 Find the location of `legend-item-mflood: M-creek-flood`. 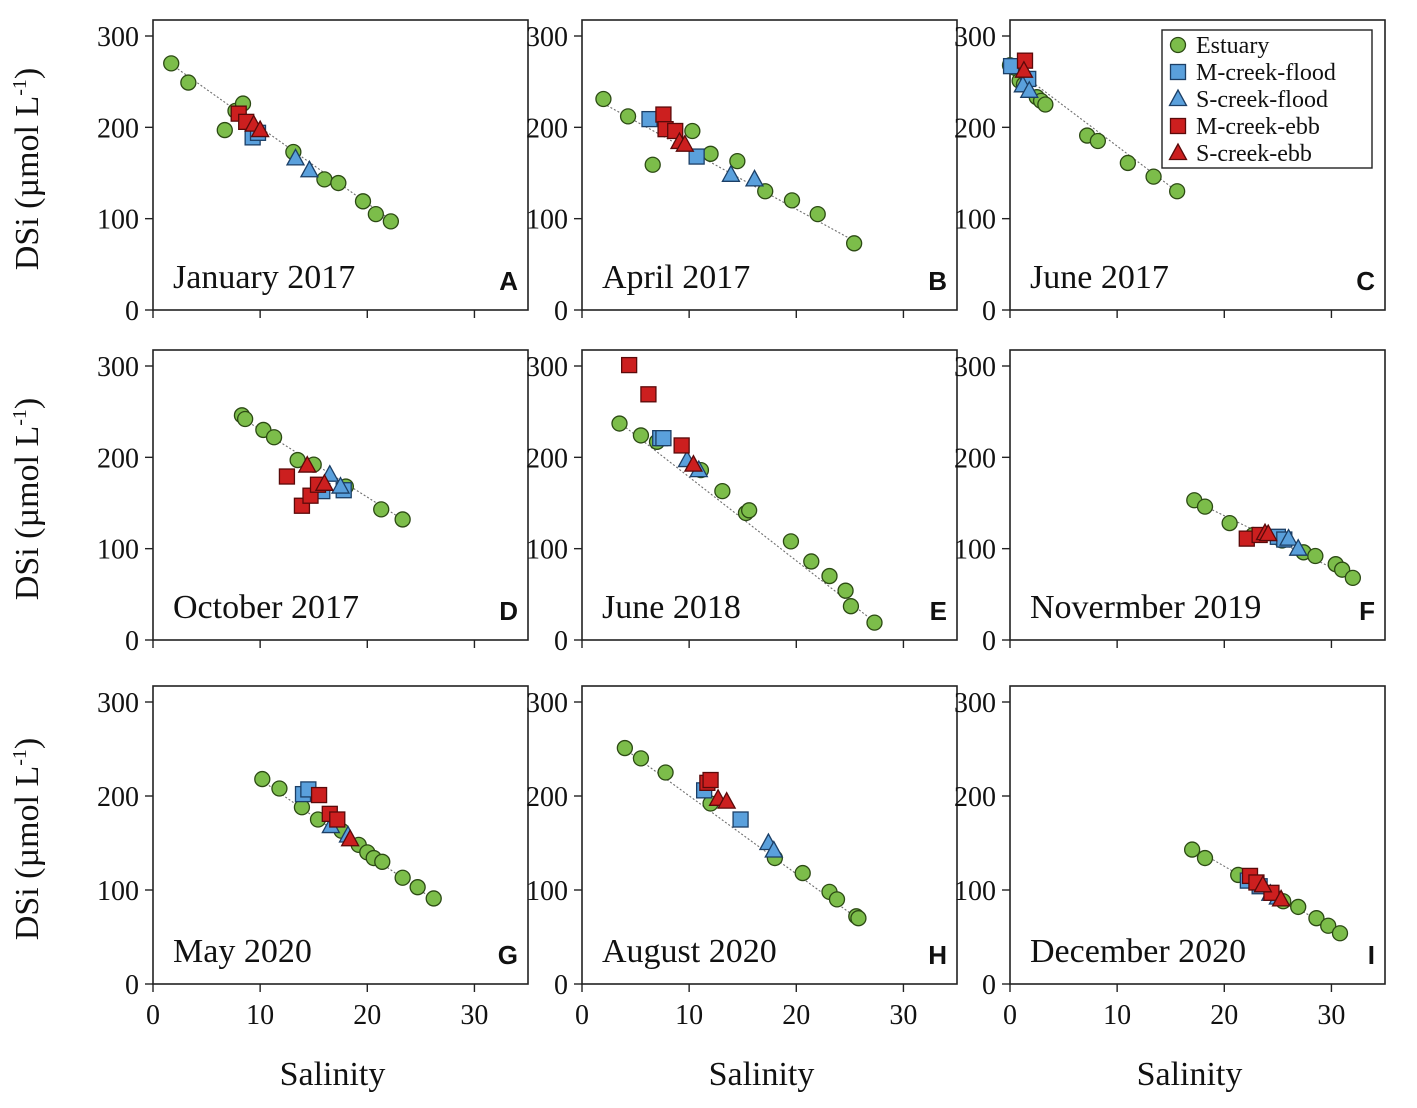

legend-item-mflood: M-creek-flood is located at coordinates (1252, 73).